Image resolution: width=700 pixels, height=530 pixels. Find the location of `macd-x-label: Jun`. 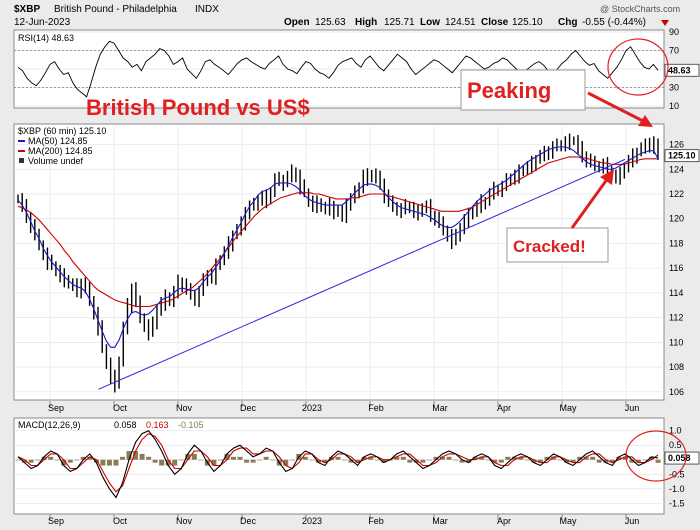

macd-x-label: Jun is located at coordinates (632, 521).